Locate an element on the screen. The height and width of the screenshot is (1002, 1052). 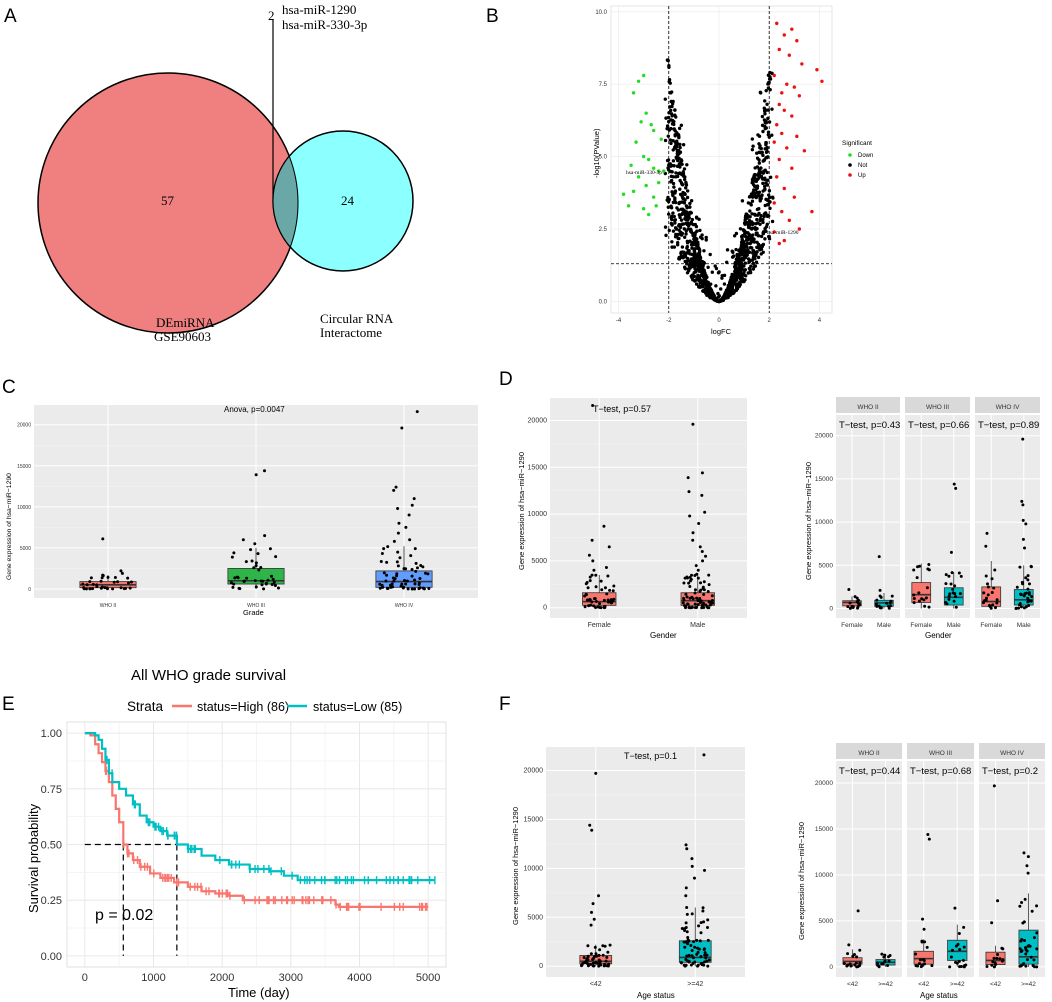
volcano-x-tick-label: 2 is located at coordinates (770, 321).